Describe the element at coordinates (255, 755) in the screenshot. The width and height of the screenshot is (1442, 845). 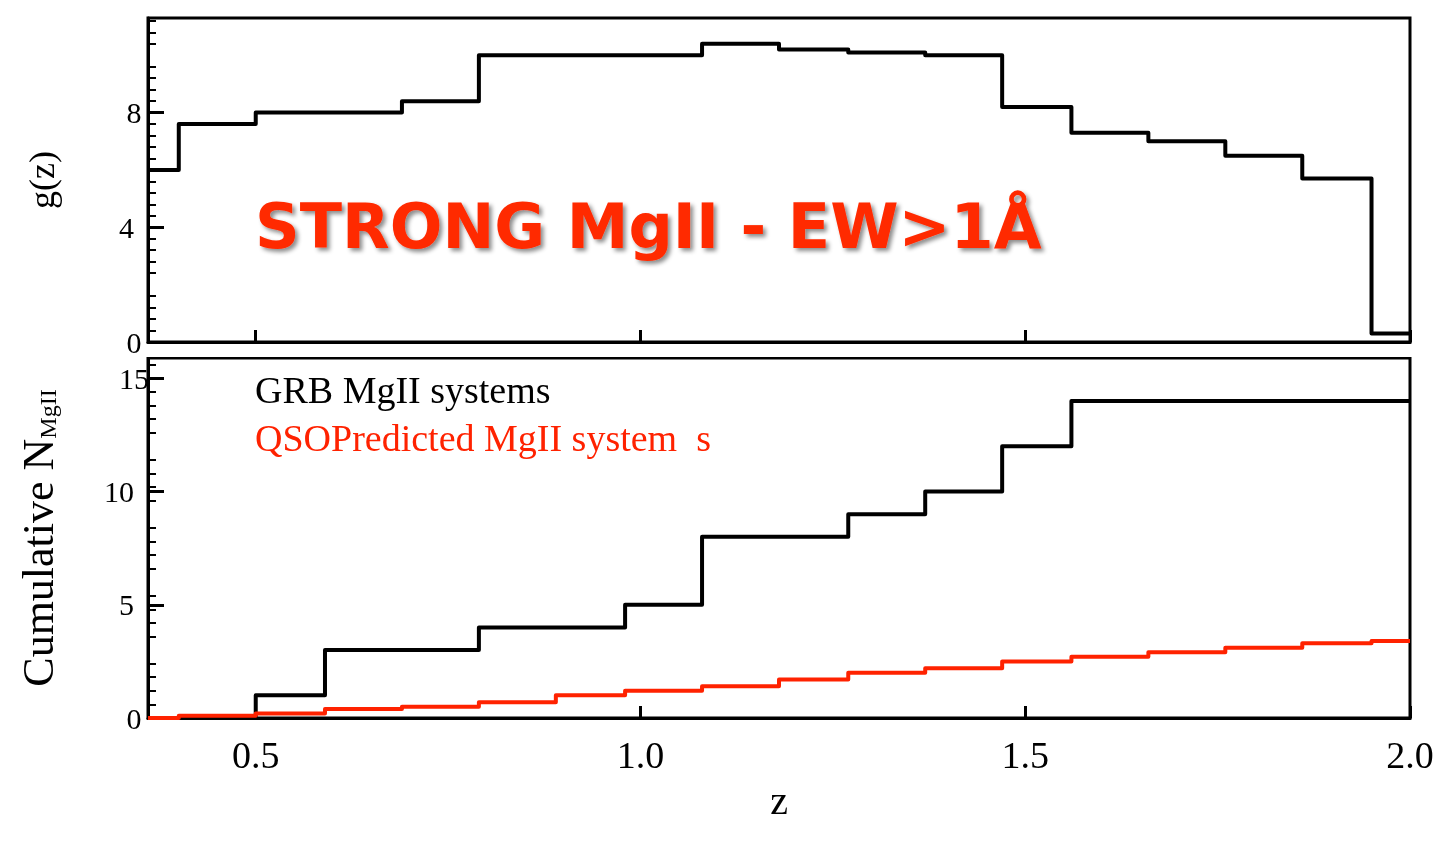
I see `x-tick-label: 0.5` at that location.